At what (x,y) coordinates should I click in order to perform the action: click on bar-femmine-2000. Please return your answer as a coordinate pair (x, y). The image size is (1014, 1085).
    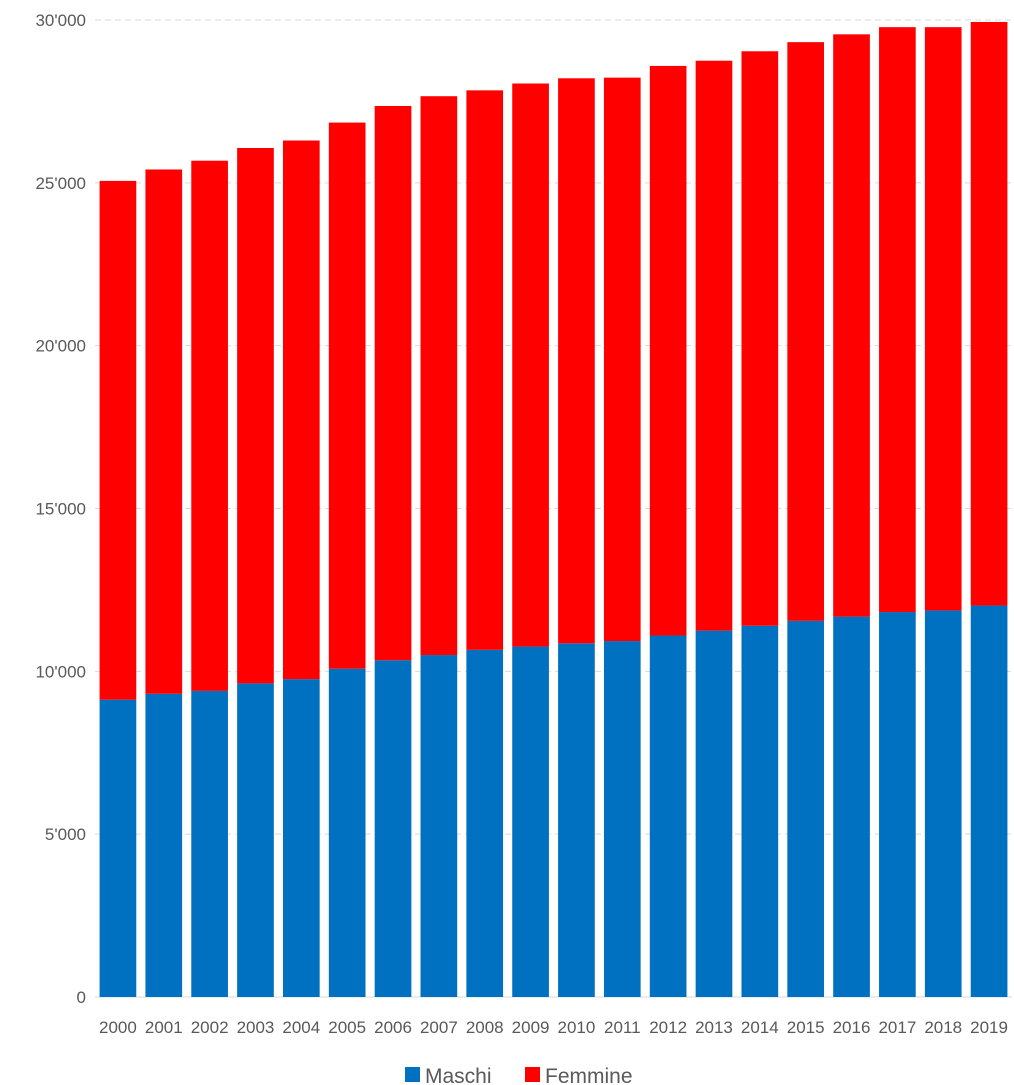
    Looking at the image, I should click on (118, 440).